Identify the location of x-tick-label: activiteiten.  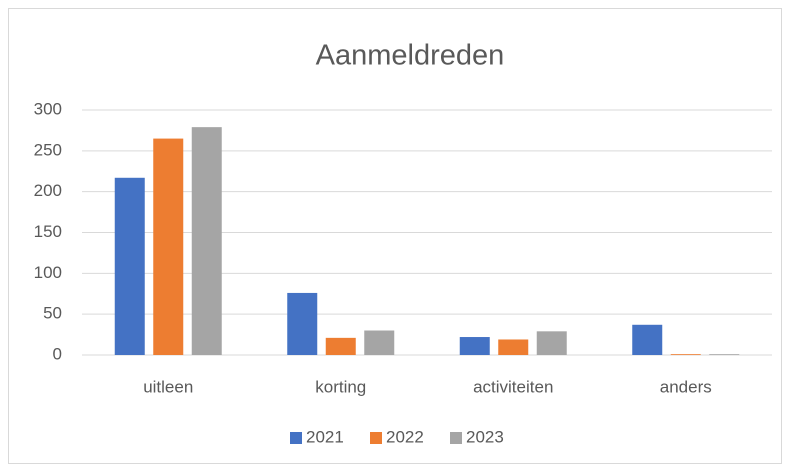
(513, 386).